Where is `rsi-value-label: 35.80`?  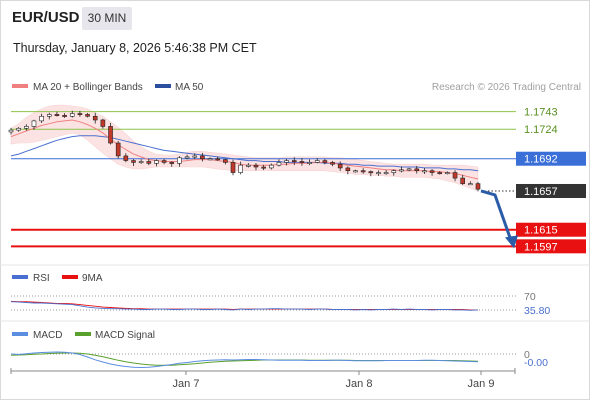 rsi-value-label: 35.80 is located at coordinates (537, 311).